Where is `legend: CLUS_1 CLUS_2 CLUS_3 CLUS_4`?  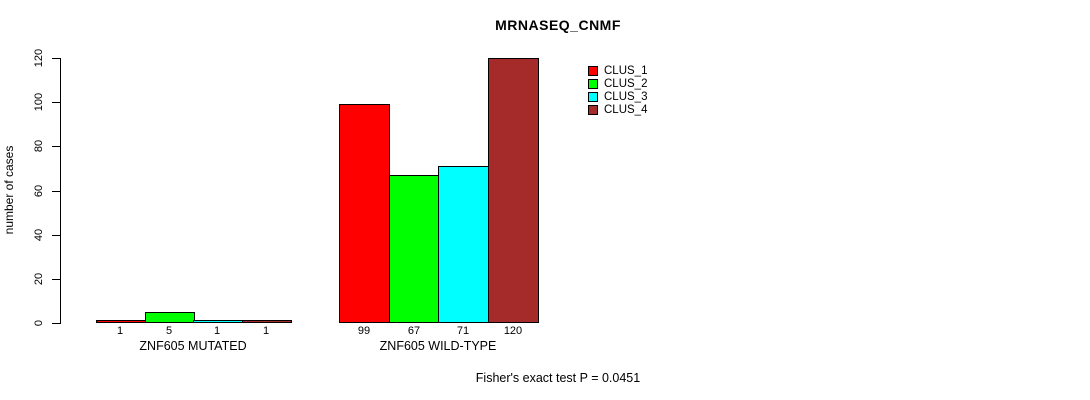
legend: CLUS_1 CLUS_2 CLUS_3 CLUS_4 is located at coordinates (618, 90).